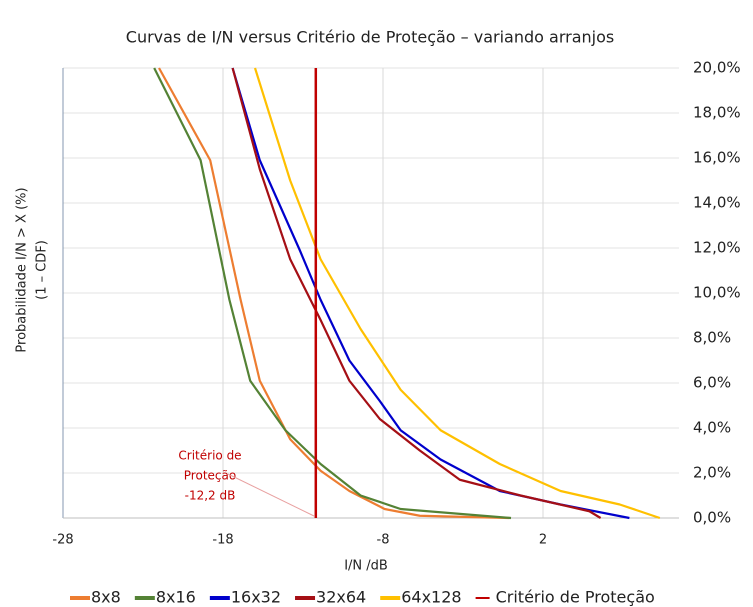  Describe the element at coordinates (712, 338) in the screenshot. I see `y-tick-label: 8,0%` at that location.